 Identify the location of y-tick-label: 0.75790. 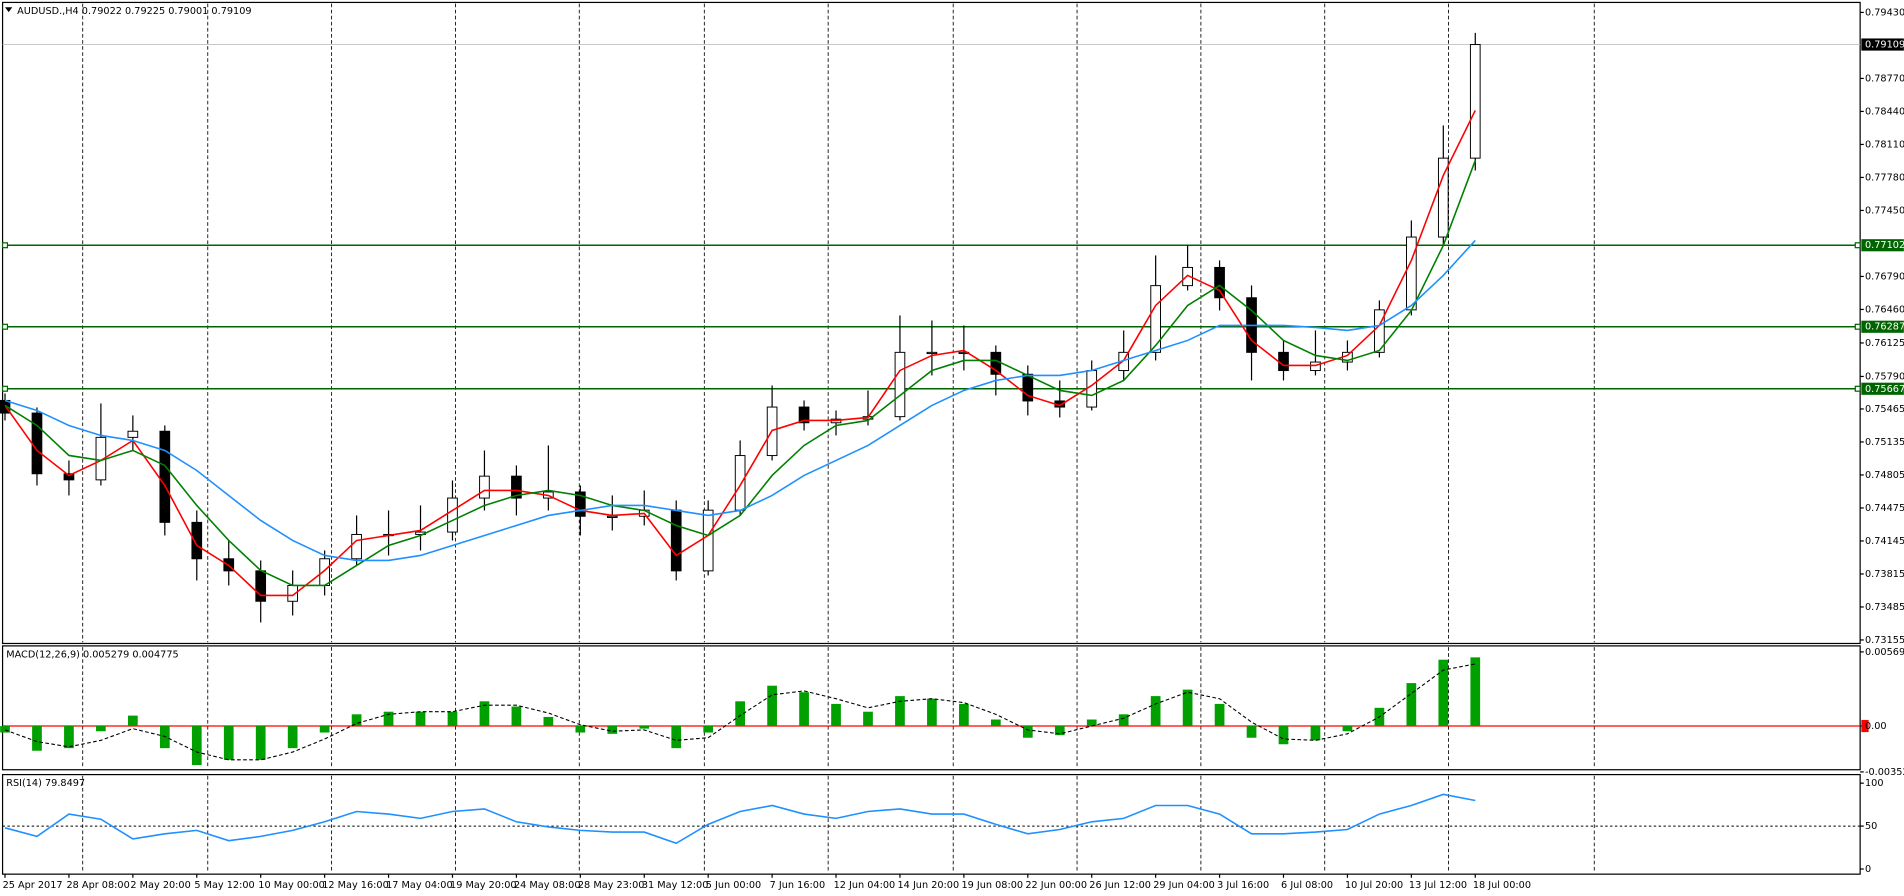
(1884, 376).